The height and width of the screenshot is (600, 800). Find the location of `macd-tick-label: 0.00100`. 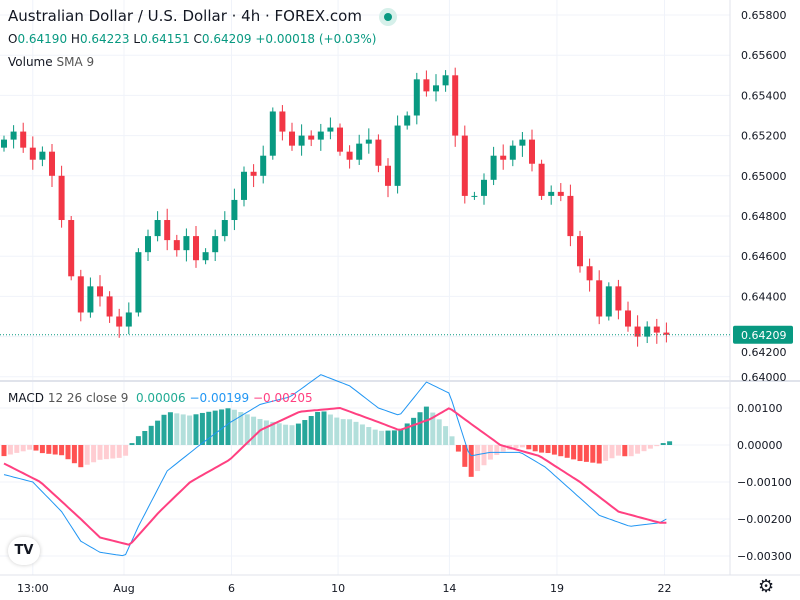

macd-tick-label: 0.00100 is located at coordinates (760, 408).